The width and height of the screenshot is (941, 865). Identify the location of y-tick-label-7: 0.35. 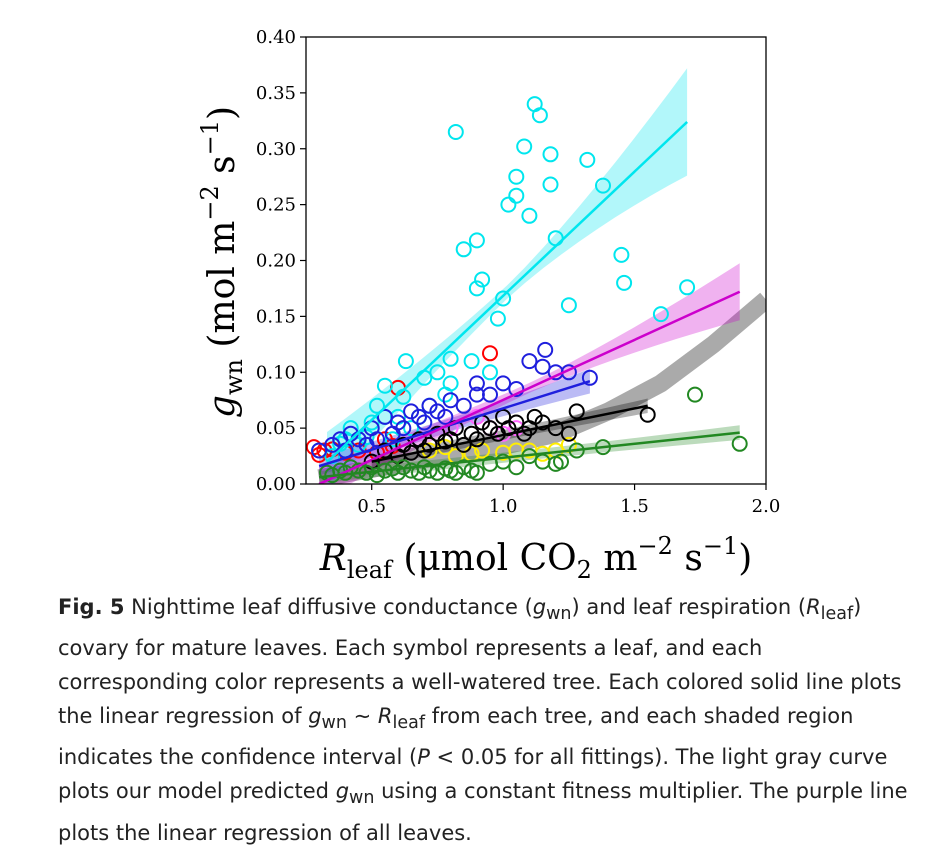
(276, 93).